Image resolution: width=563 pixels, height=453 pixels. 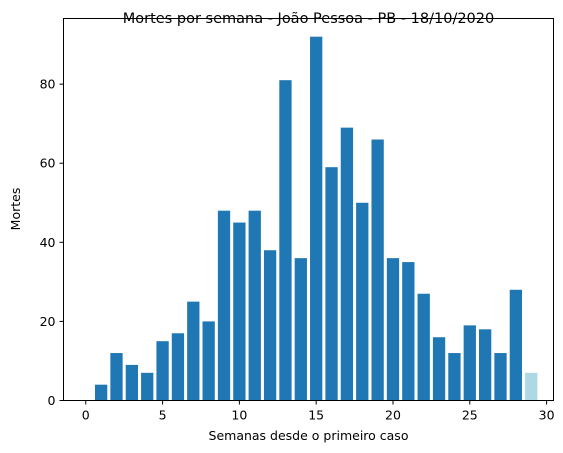 What do you see at coordinates (48, 321) in the screenshot?
I see `y-tick-label: 20` at bounding box center [48, 321].